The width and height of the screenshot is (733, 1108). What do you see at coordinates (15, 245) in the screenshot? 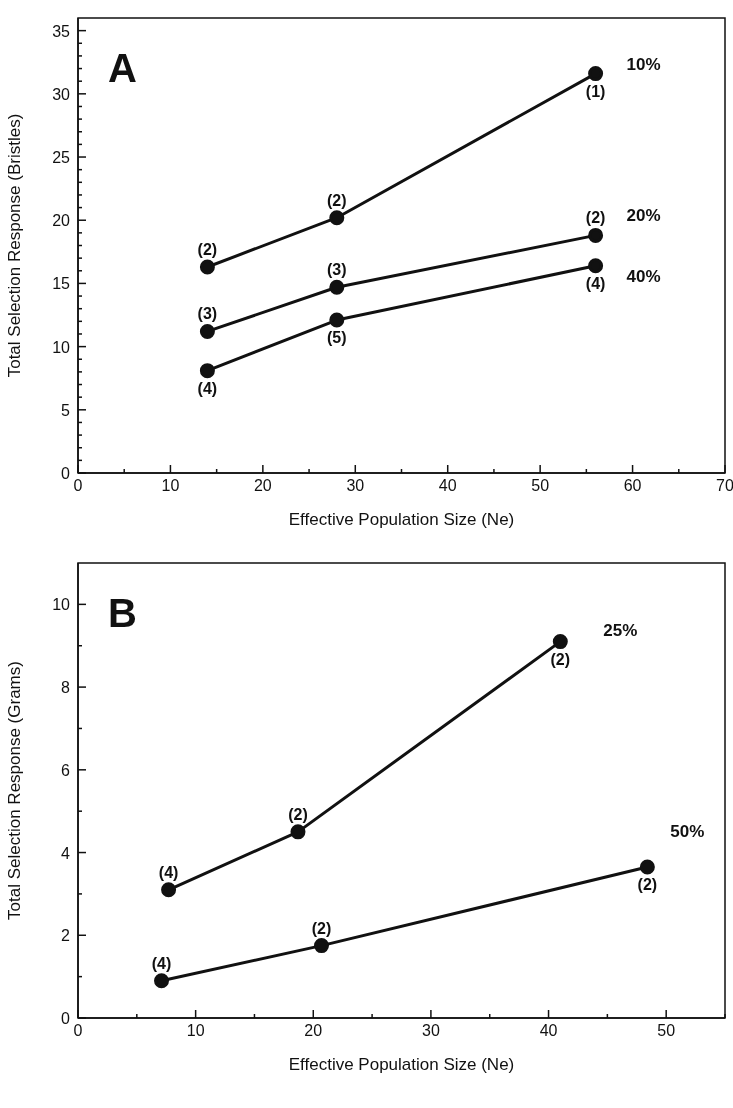
I see `y-axis-title: Total Selection Response (Bristles)` at bounding box center [15, 245].